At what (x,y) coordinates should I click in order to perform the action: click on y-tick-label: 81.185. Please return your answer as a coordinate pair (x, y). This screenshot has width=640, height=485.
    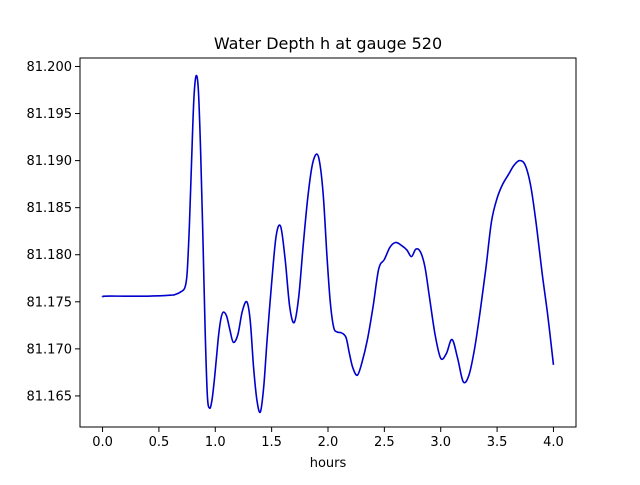
    Looking at the image, I should click on (50, 208).